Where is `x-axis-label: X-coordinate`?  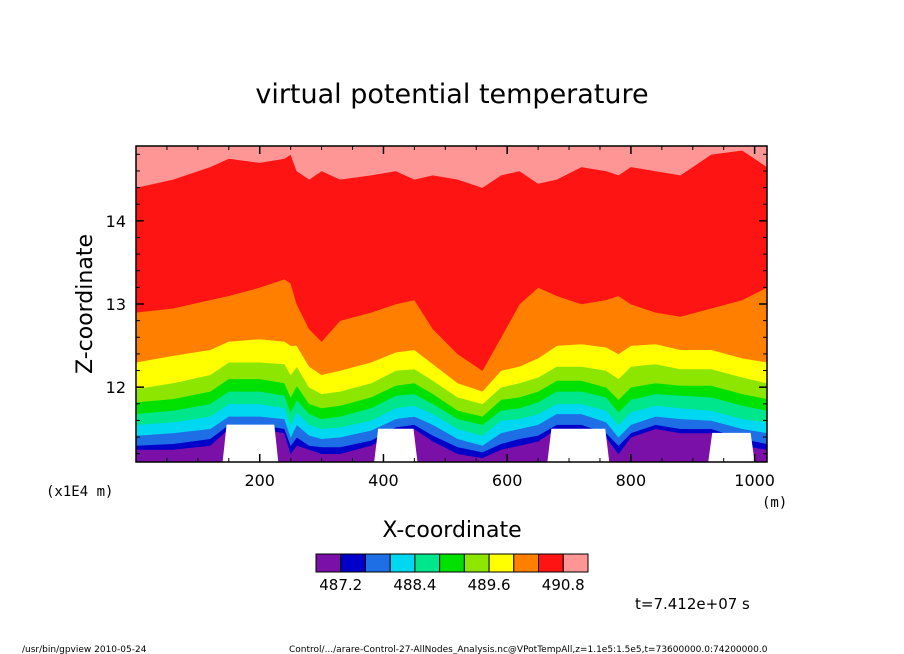 x-axis-label: X-coordinate is located at coordinates (451, 530).